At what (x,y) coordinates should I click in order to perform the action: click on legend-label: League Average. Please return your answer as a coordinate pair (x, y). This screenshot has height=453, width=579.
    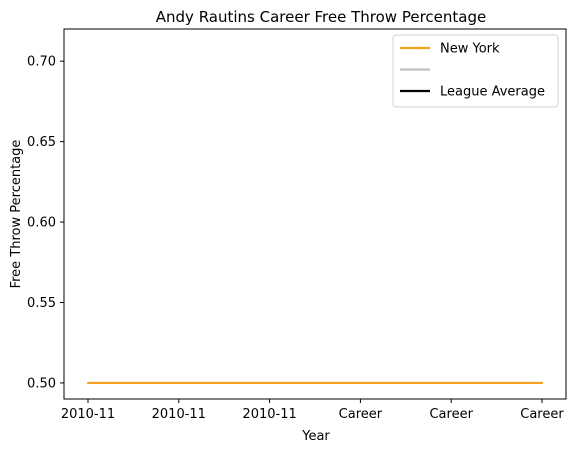
    Looking at the image, I should click on (492, 92).